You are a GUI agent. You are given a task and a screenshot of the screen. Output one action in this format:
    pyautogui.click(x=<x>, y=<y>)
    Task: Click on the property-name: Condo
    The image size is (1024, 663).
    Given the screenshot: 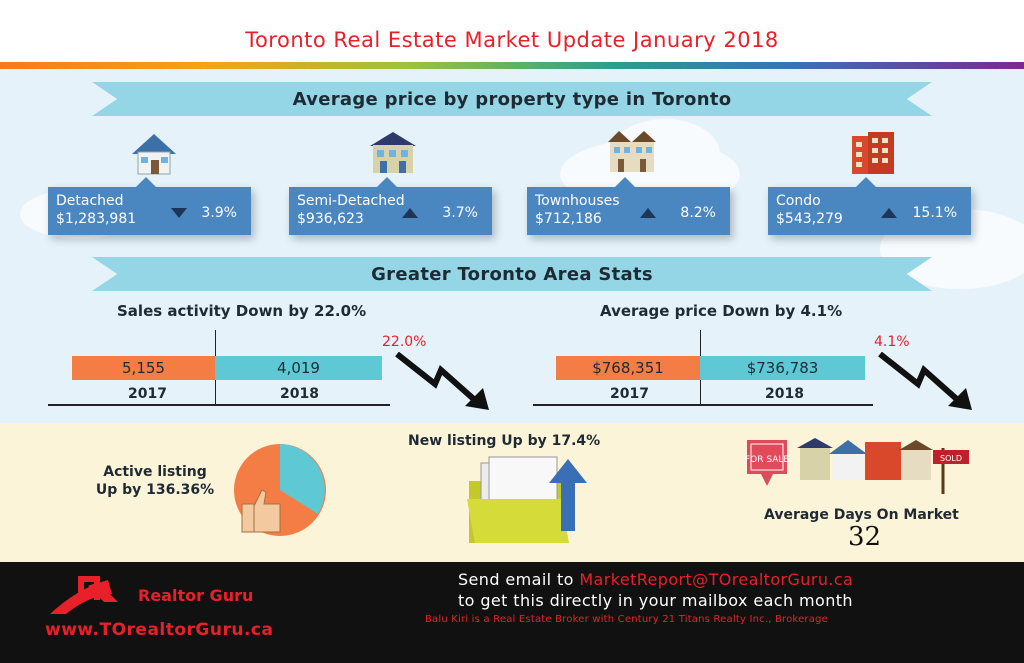 What is the action you would take?
    pyautogui.click(x=798, y=201)
    